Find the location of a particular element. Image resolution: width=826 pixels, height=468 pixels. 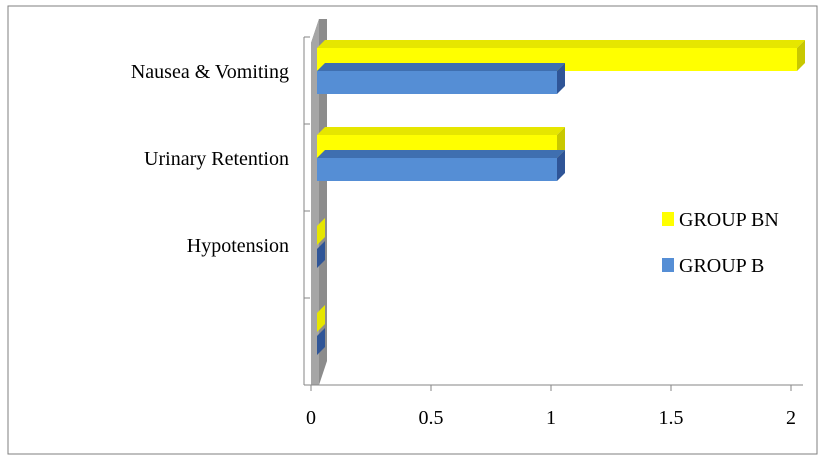

x-tick-label: 1.5 is located at coordinates (671, 418).